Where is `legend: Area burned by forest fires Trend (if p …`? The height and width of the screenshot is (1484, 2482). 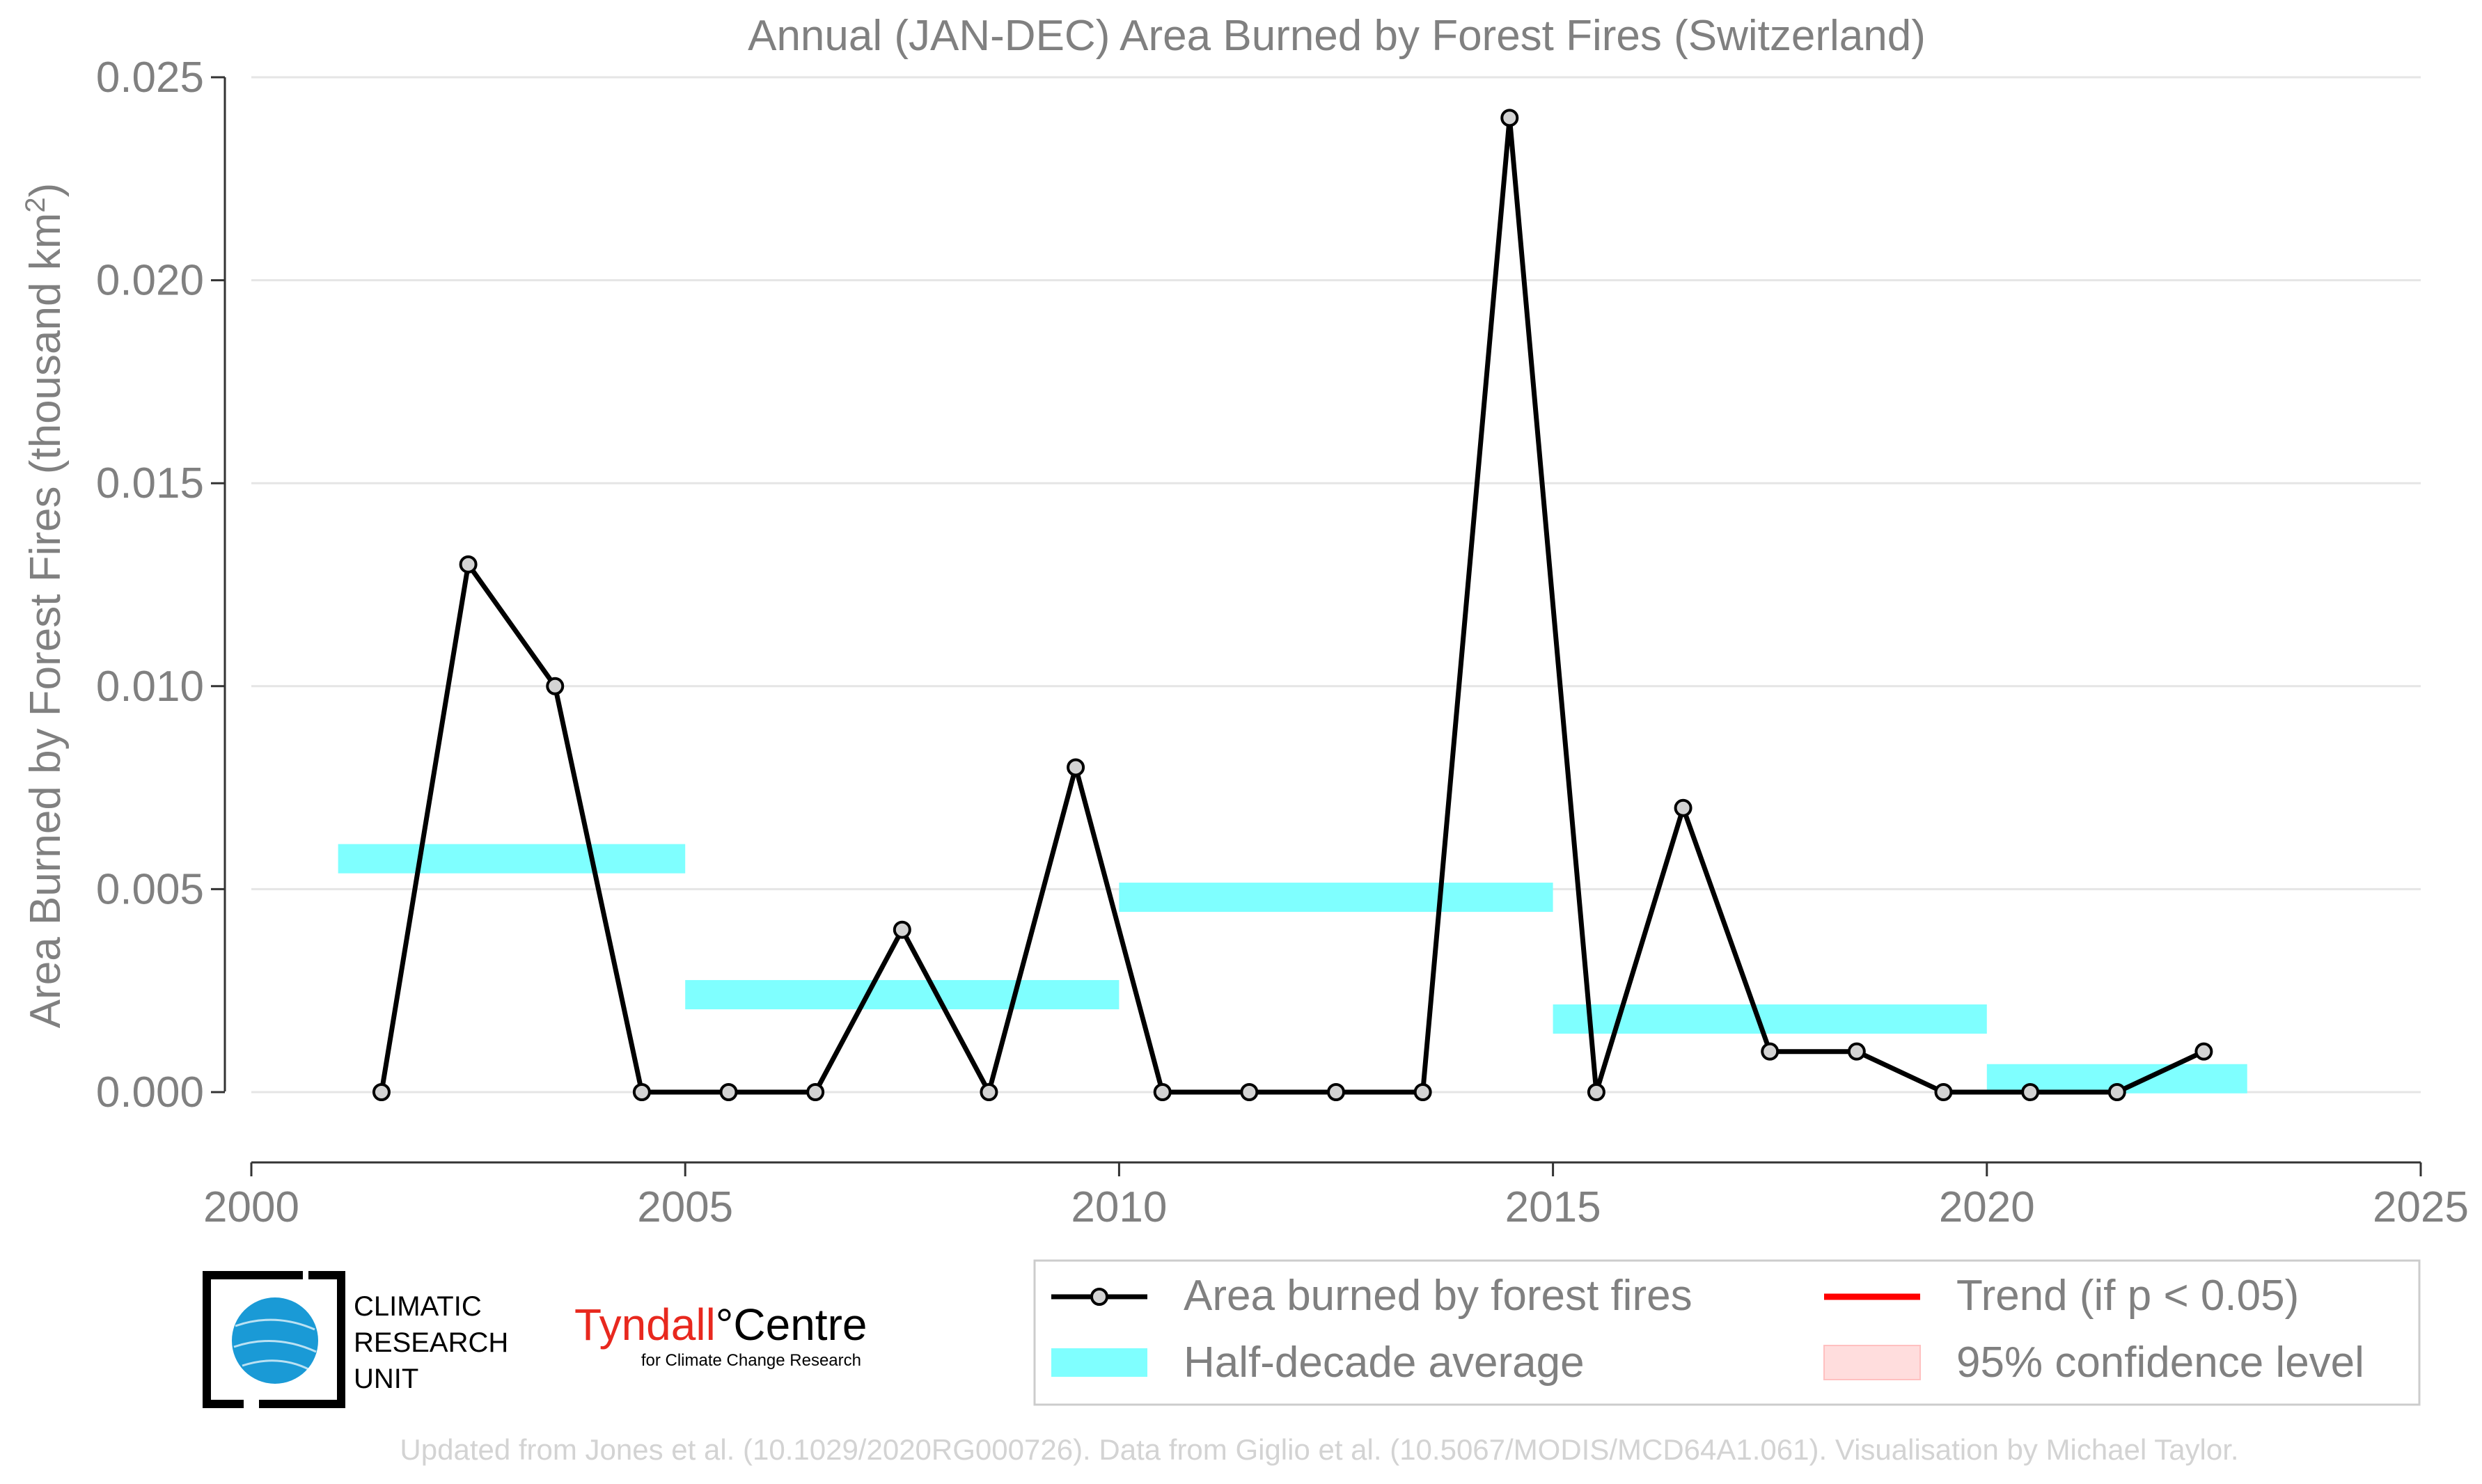 legend: Area burned by forest fires Trend (if p … is located at coordinates (1727, 1332).